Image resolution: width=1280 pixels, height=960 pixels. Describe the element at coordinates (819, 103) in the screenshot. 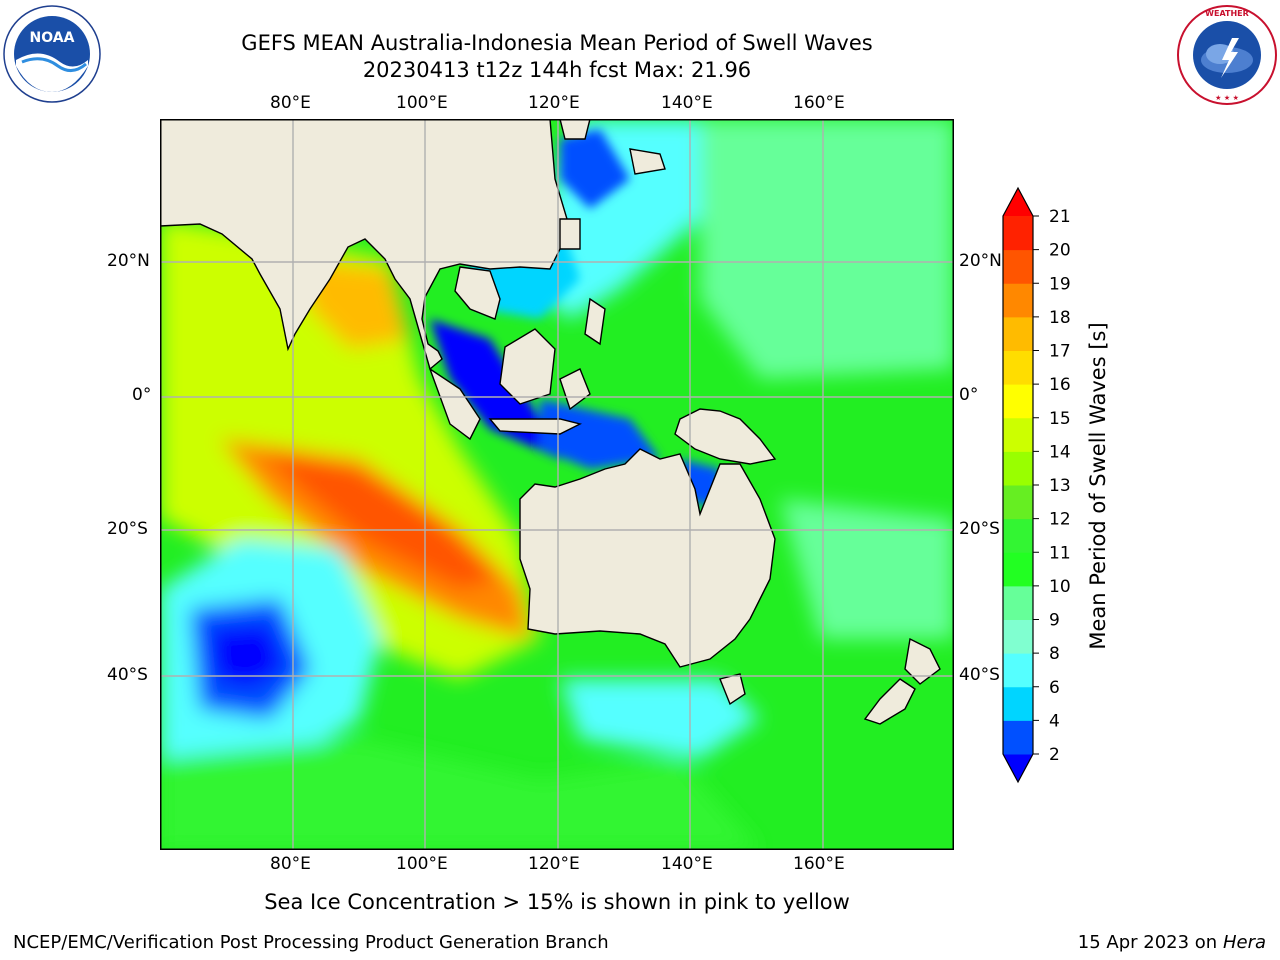

I see `lon-tick-top: 160°E` at that location.